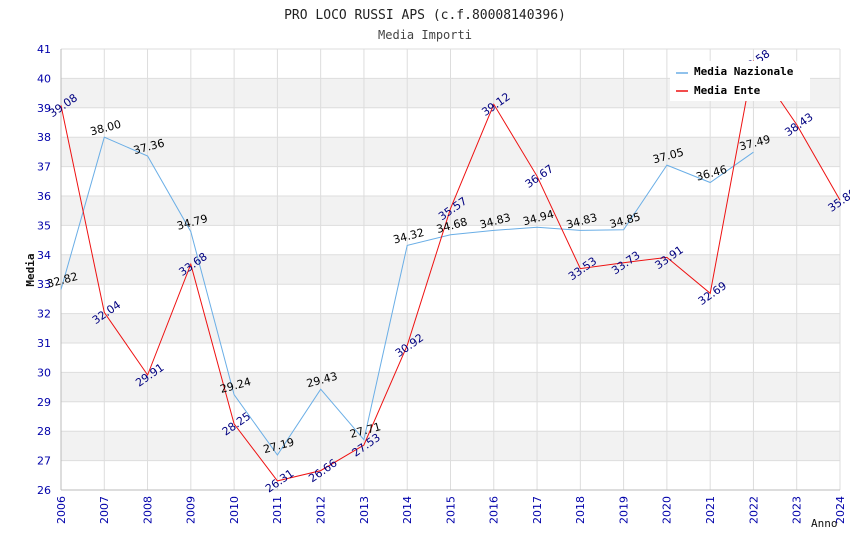 This screenshot has height=550, width=850. Describe the element at coordinates (623, 510) in the screenshot. I see `x-tick-2019: 2019` at that location.